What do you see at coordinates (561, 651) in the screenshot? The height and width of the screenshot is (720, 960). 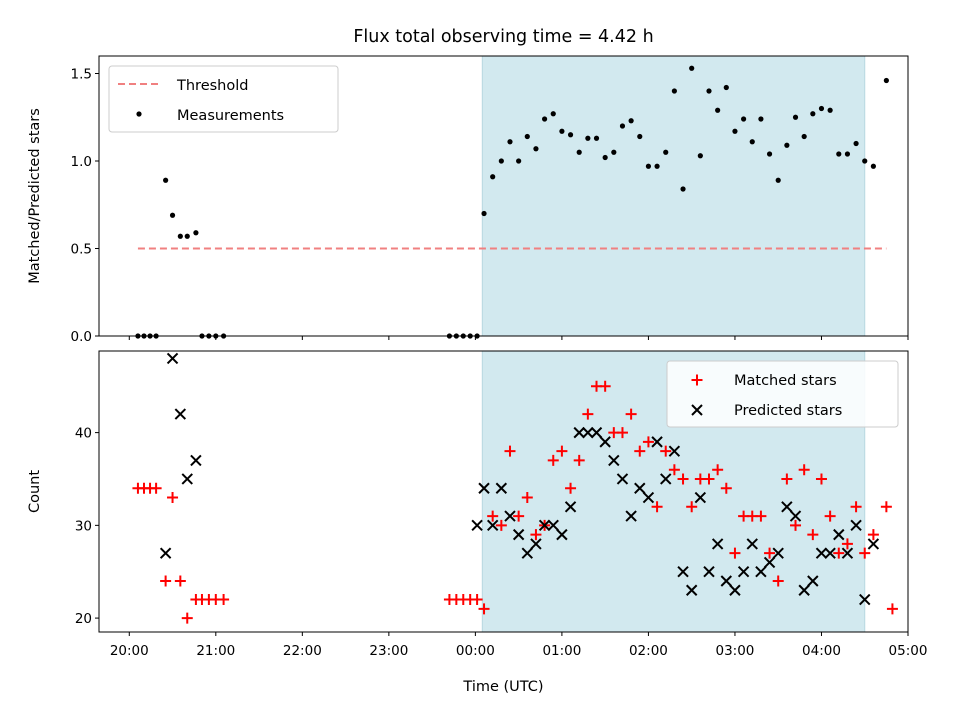 I see `x-tick-label: 01:00` at bounding box center [561, 651].